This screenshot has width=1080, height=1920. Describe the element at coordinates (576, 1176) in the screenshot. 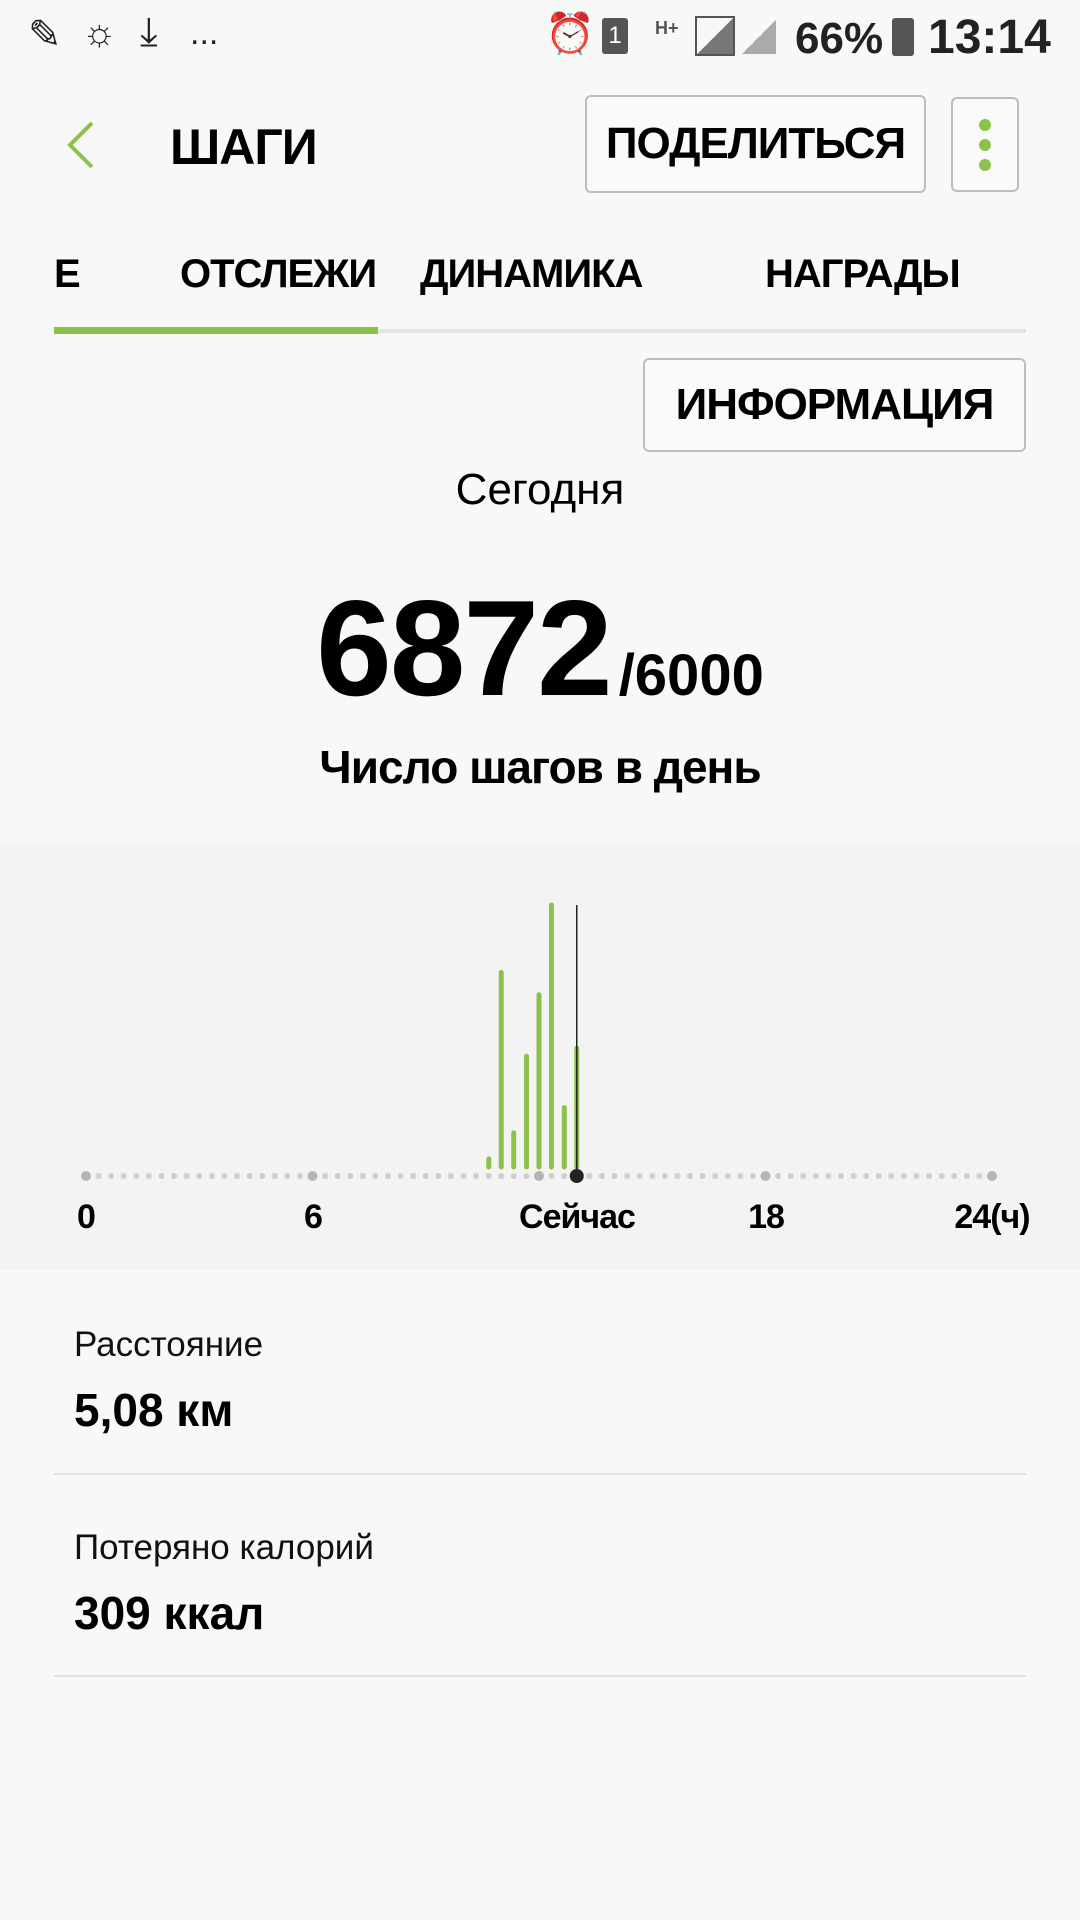

I see `now-marker` at that location.